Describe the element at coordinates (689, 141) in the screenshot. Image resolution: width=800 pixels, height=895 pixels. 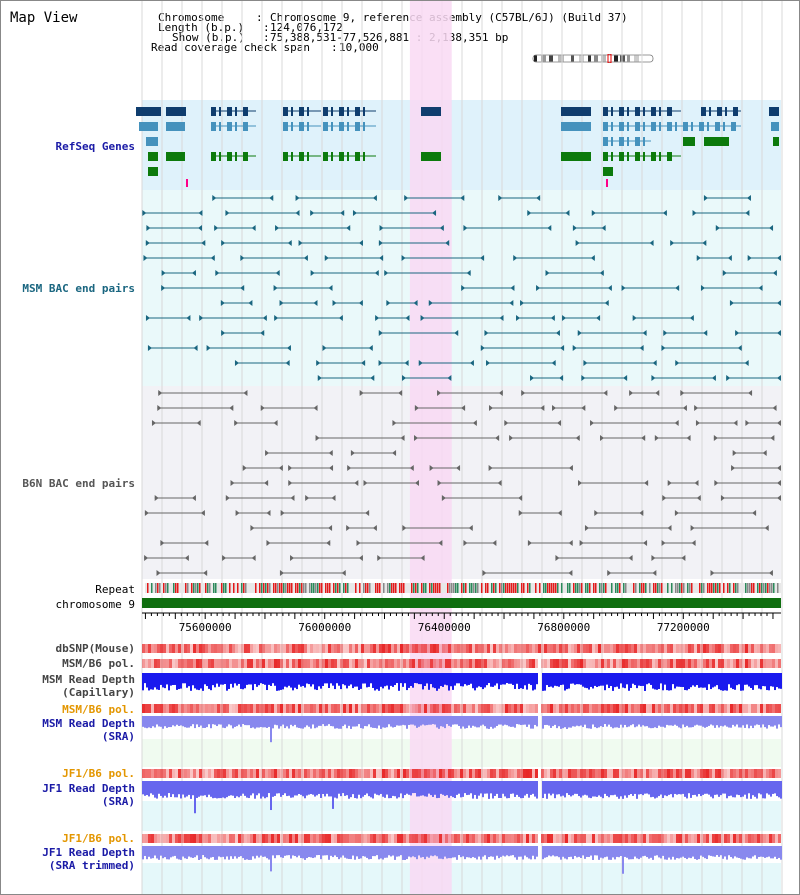
I see `gene-exon` at that location.